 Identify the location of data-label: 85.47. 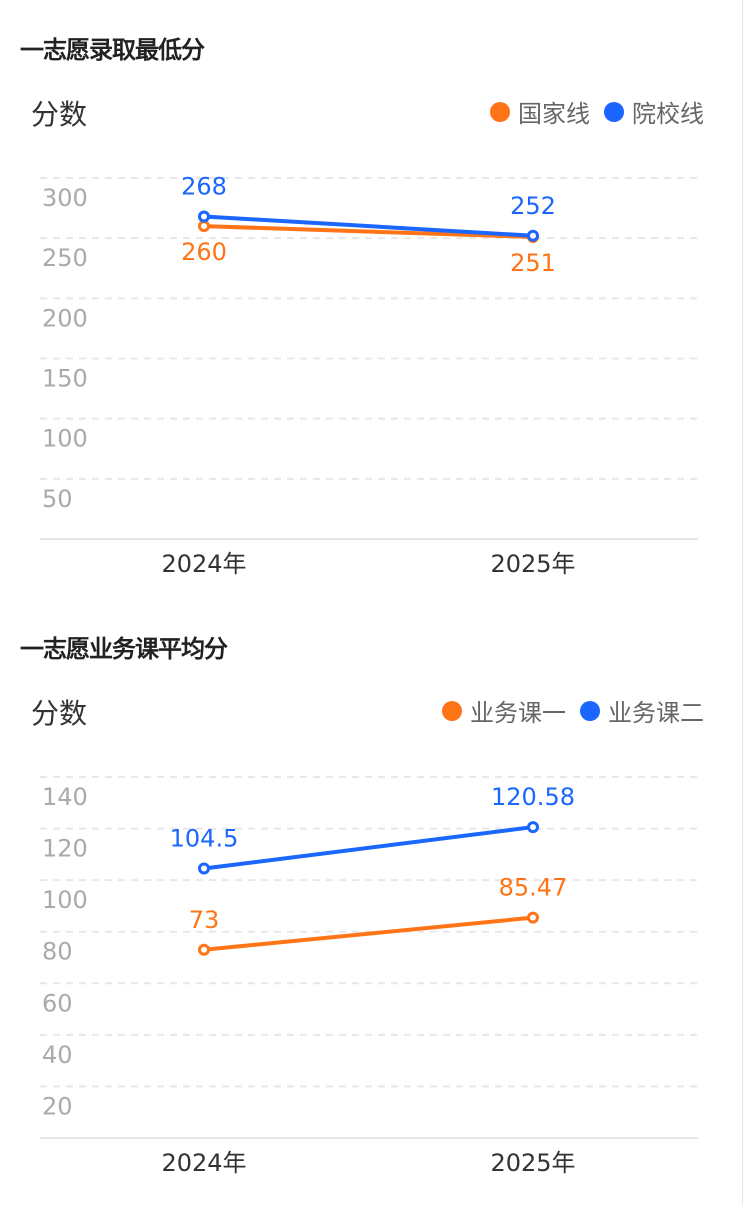
(533, 888).